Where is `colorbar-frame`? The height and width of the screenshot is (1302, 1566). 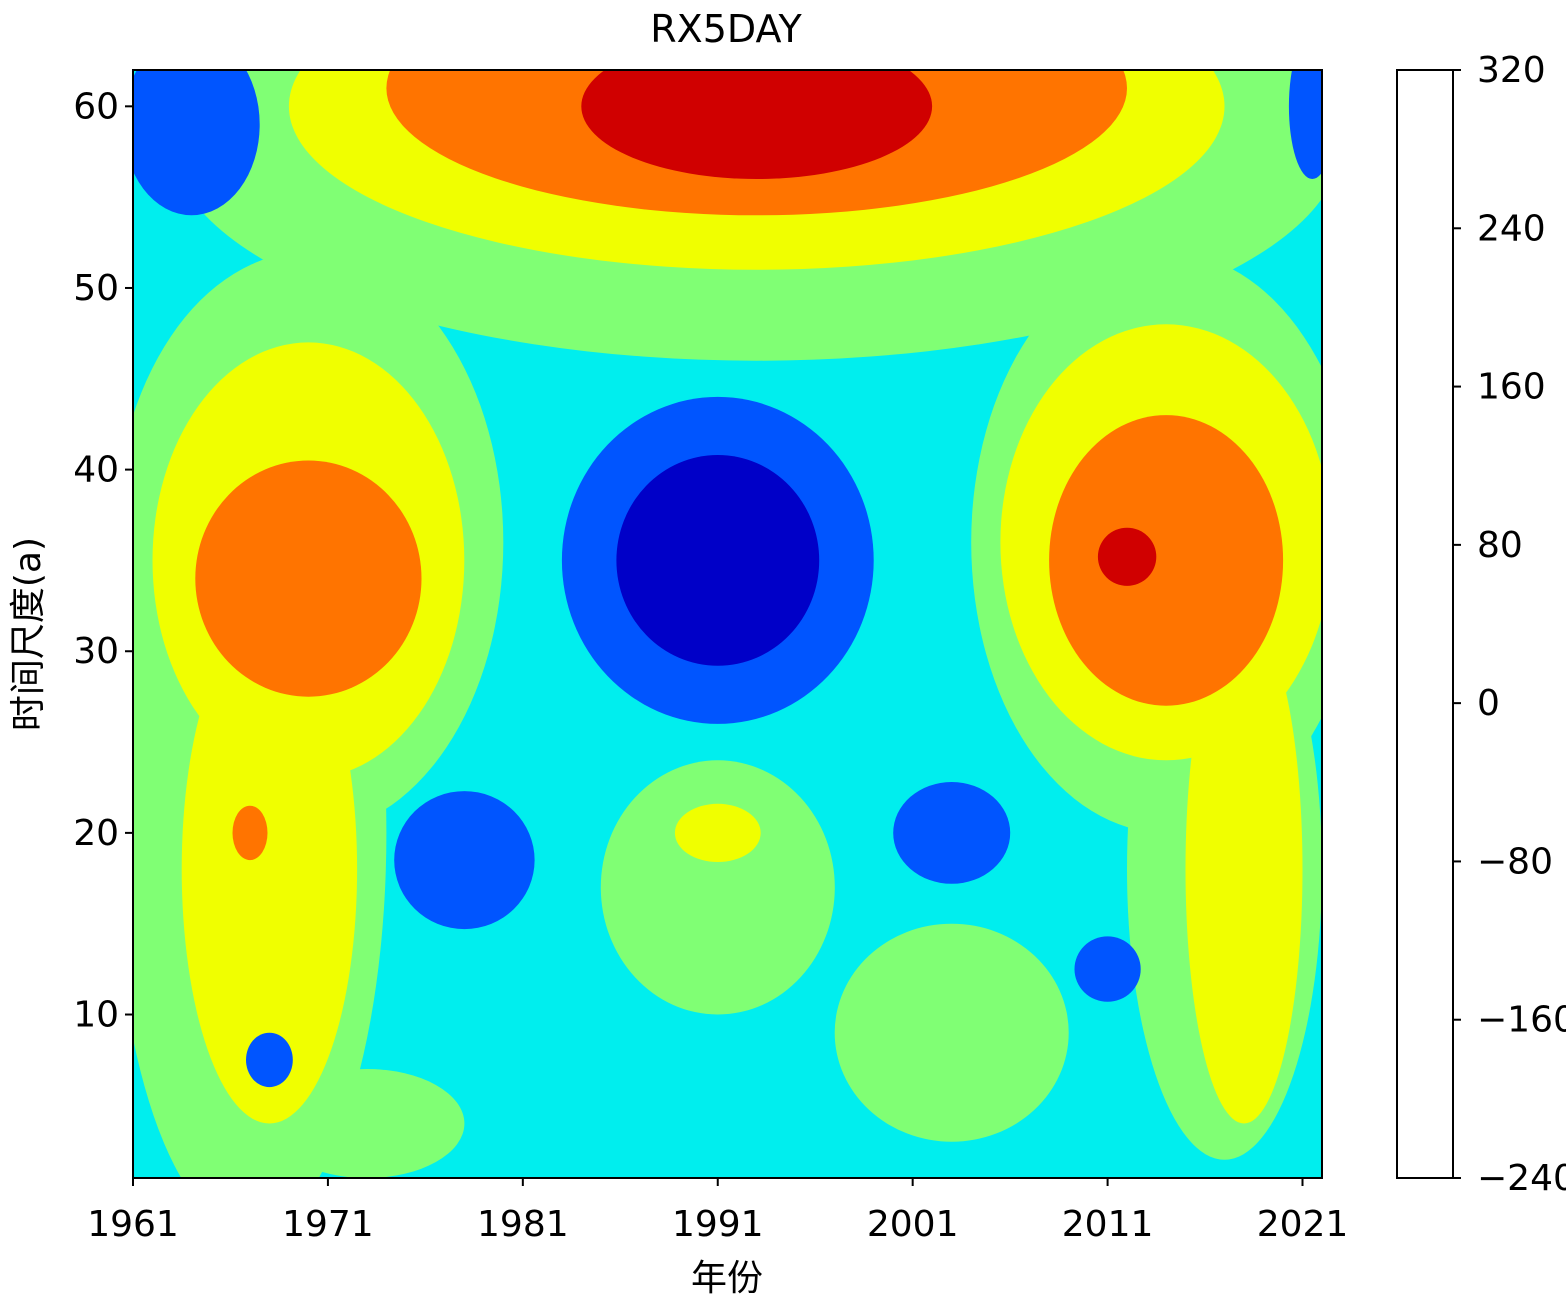
colorbar-frame is located at coordinates (1425, 624).